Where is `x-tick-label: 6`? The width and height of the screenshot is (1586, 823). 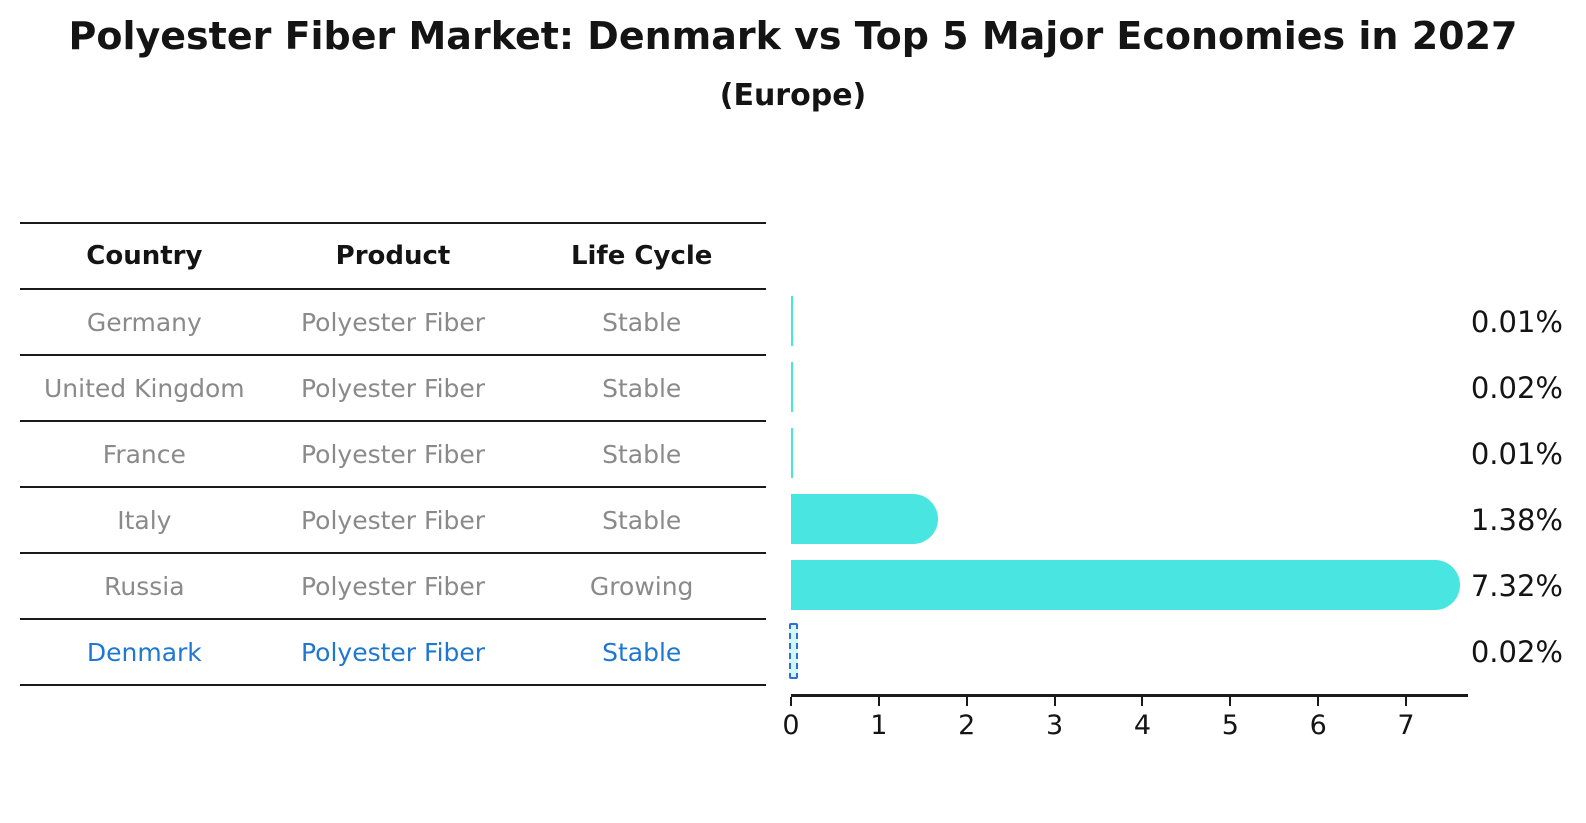 x-tick-label: 6 is located at coordinates (1318, 725).